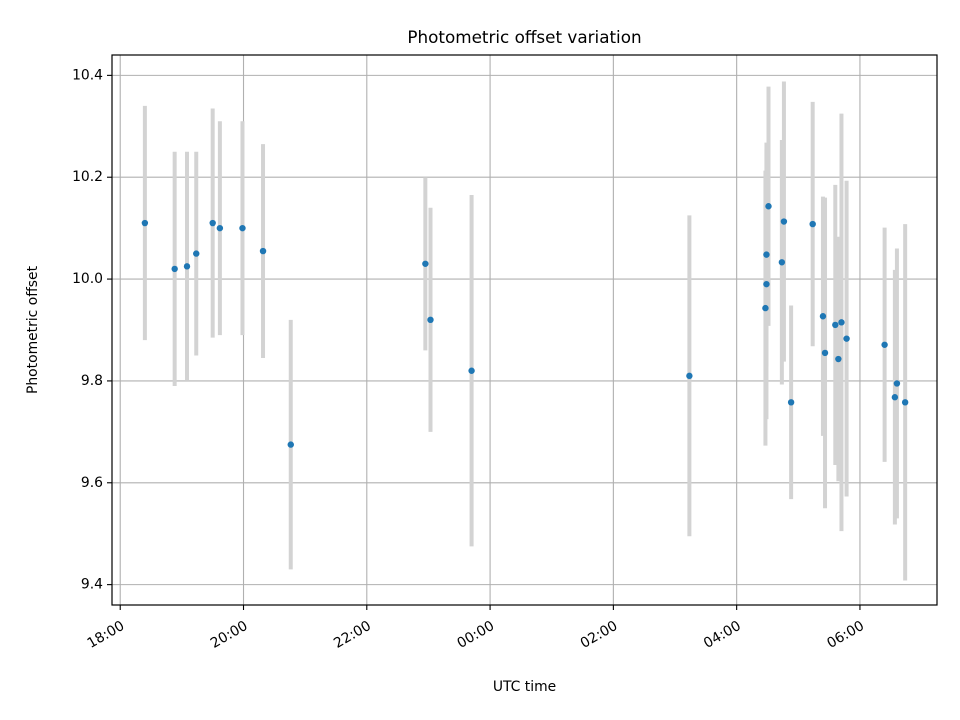 This screenshot has width=960, height=720. I want to click on y-tick-label: 10.0, so click(87, 279).